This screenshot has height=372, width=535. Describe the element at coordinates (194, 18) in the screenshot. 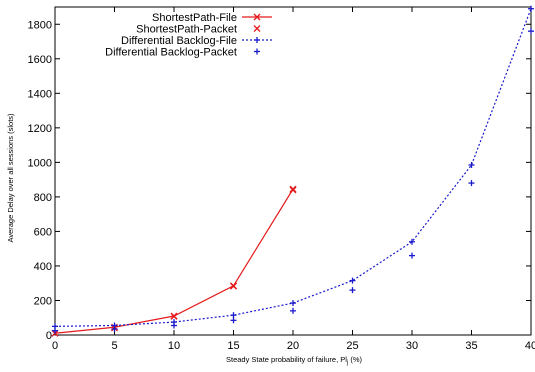

I see `legend-label: ShortestPath-File` at that location.